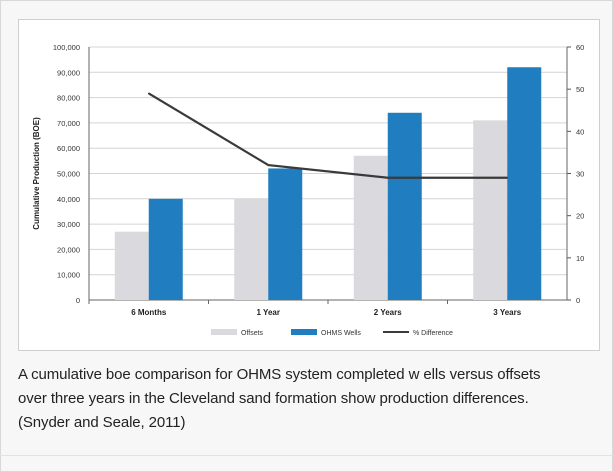 Image resolution: width=613 pixels, height=472 pixels. Describe the element at coordinates (580, 89) in the screenshot. I see `y2-tick-label: 50` at that location.